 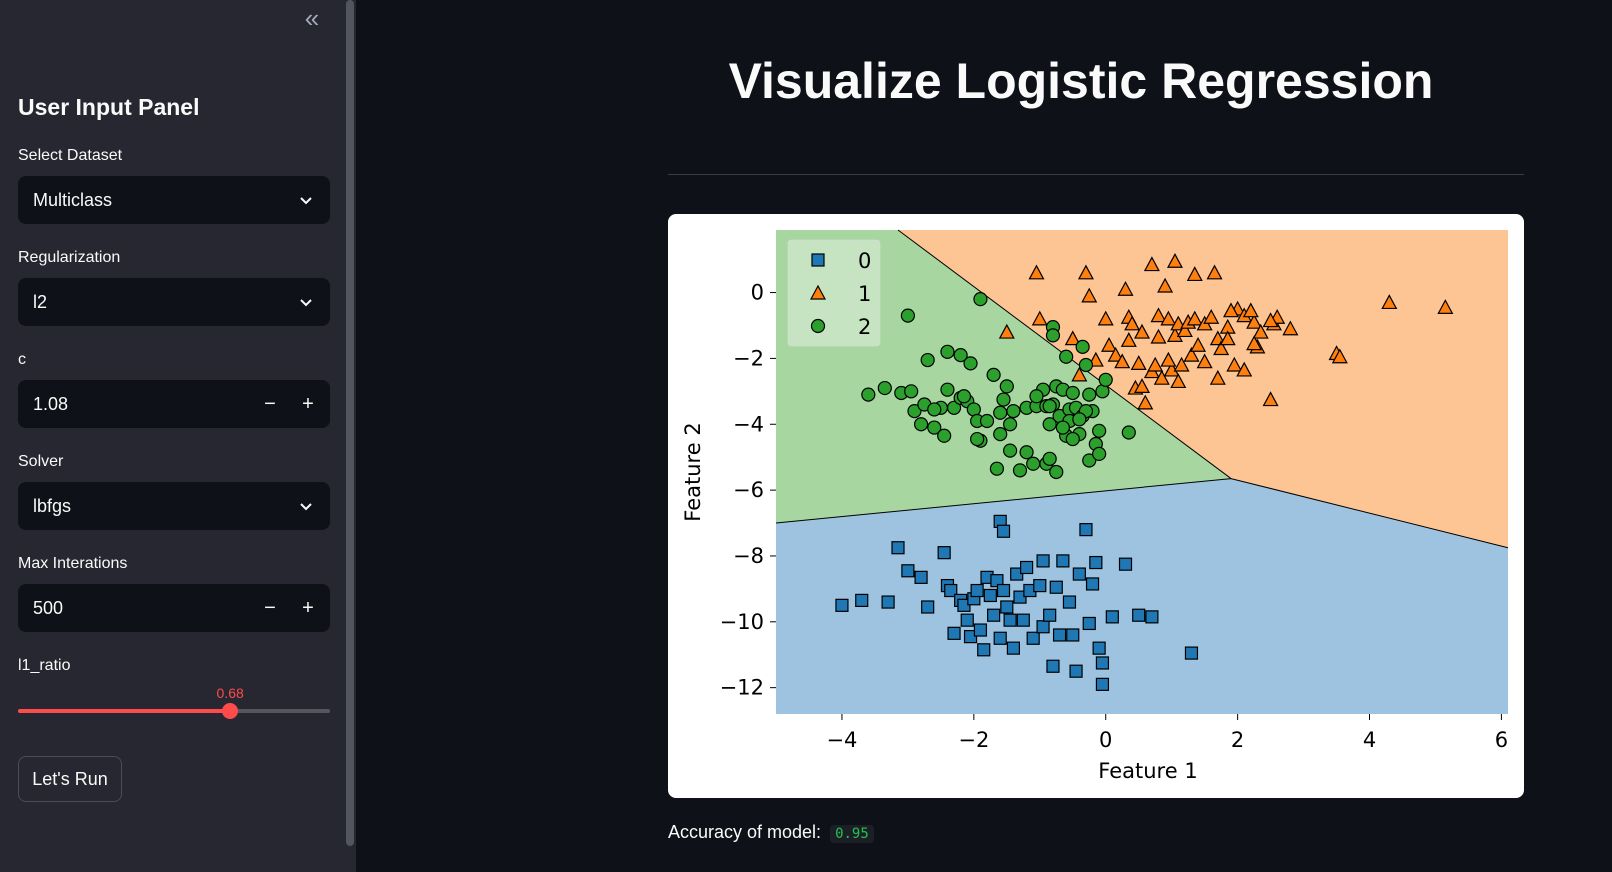 What do you see at coordinates (70, 779) in the screenshot?
I see `run-button: Let's Run` at bounding box center [70, 779].